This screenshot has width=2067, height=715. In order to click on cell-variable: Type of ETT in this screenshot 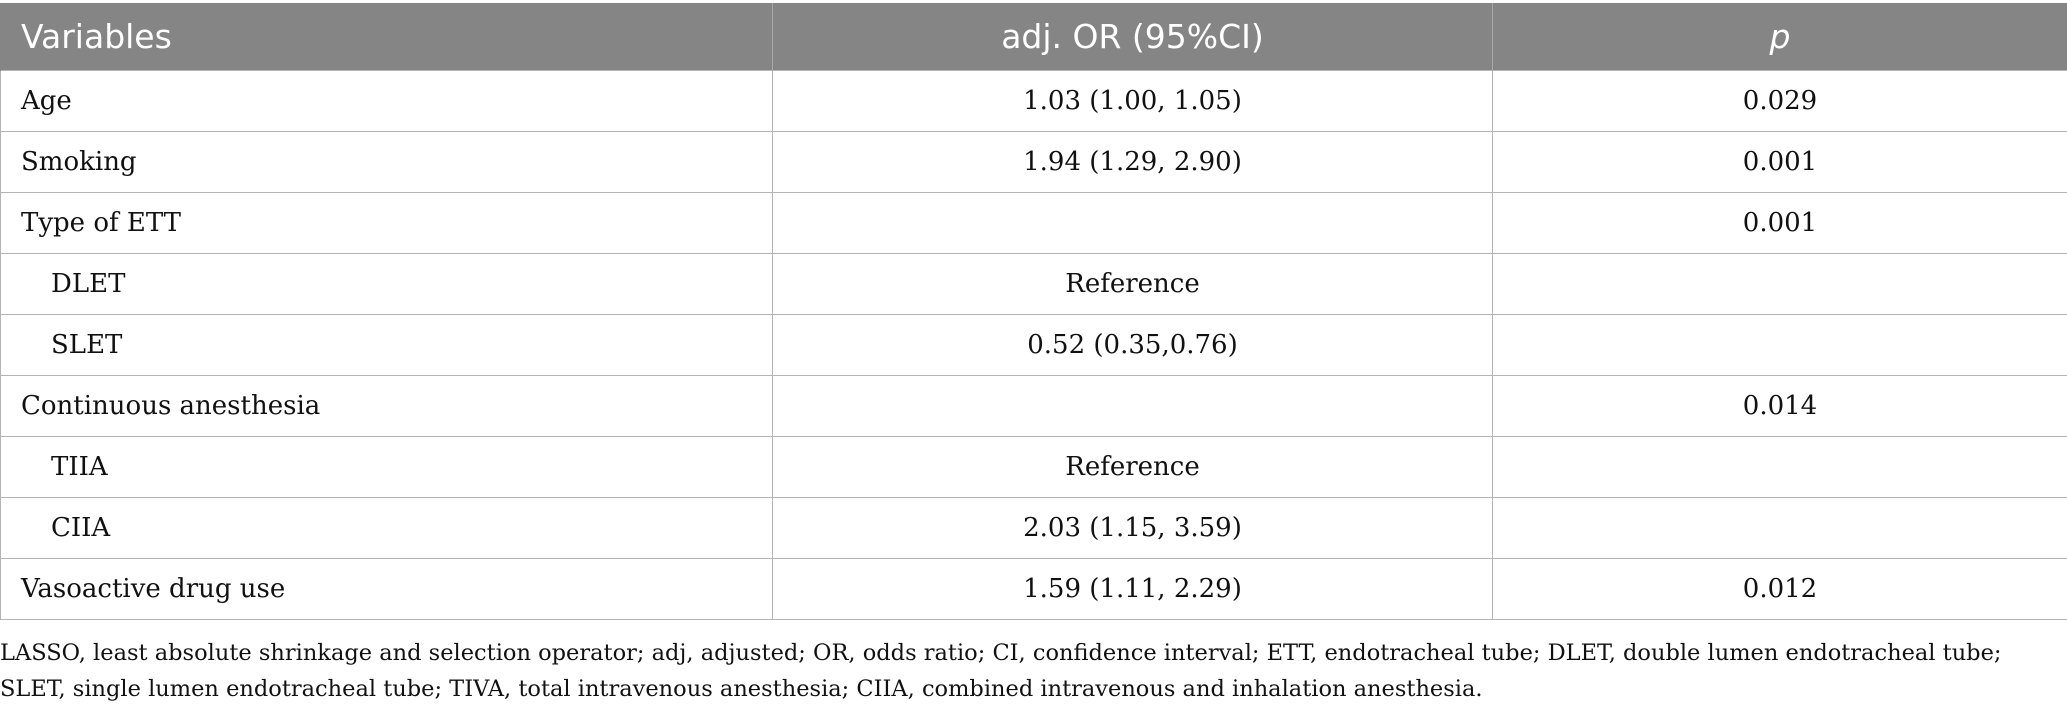, I will do `click(386, 223)`.